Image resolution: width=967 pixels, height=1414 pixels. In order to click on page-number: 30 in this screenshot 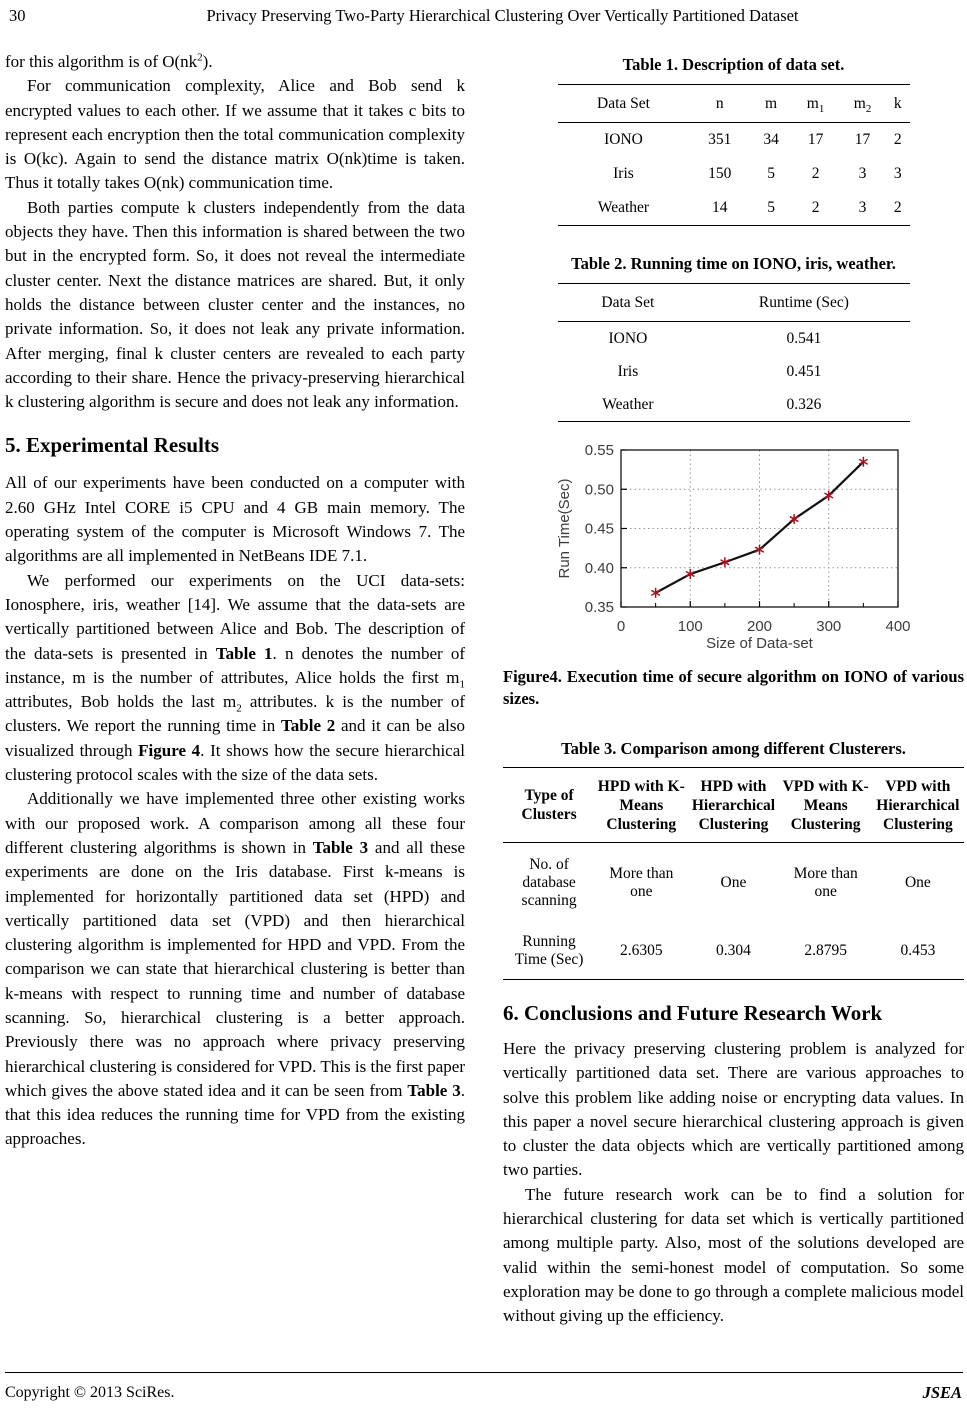, I will do `click(17, 15)`.